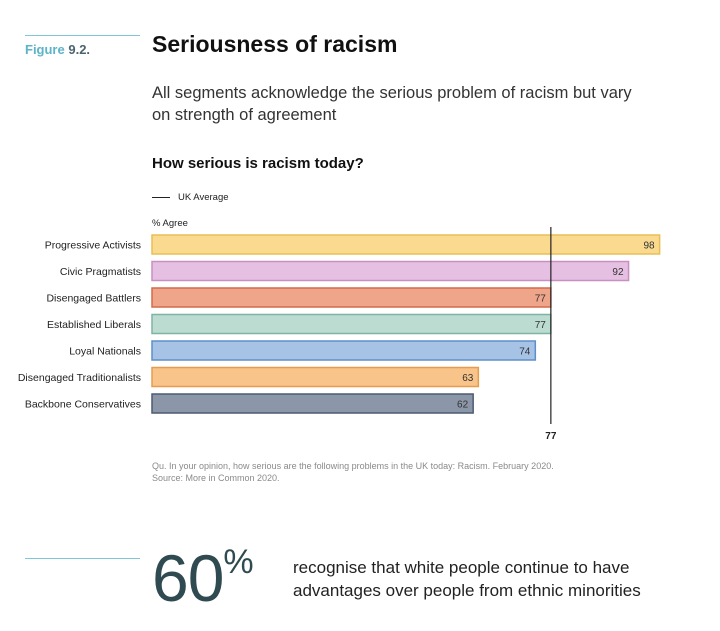 The image size is (720, 631). I want to click on figure-label-prefix: Figure, so click(45, 49).